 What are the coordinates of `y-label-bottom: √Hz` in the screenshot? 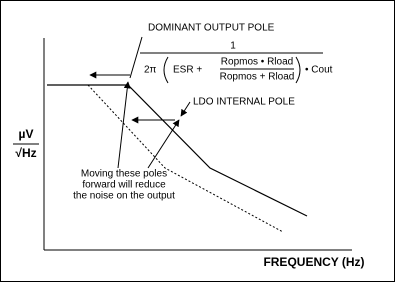 It's located at (25, 153).